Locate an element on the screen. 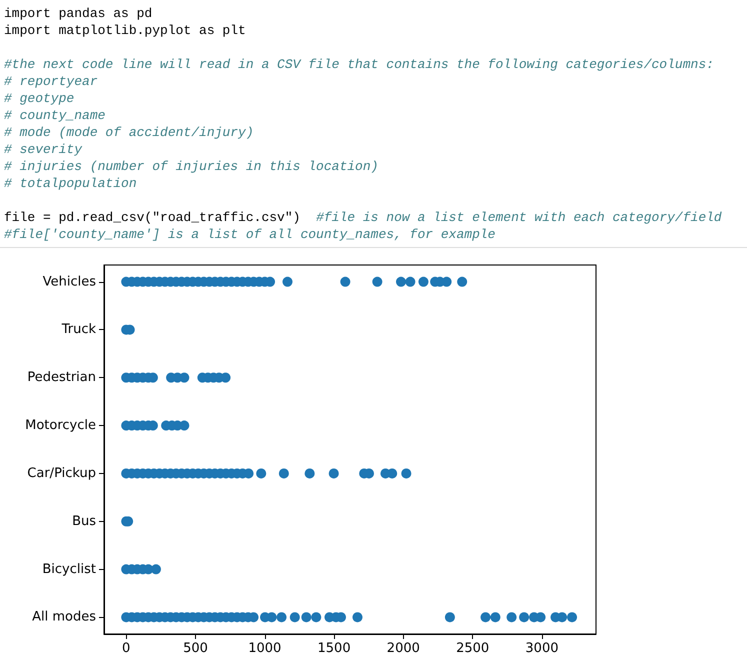 The image size is (747, 670). x-tick-label: 3000 is located at coordinates (541, 648).